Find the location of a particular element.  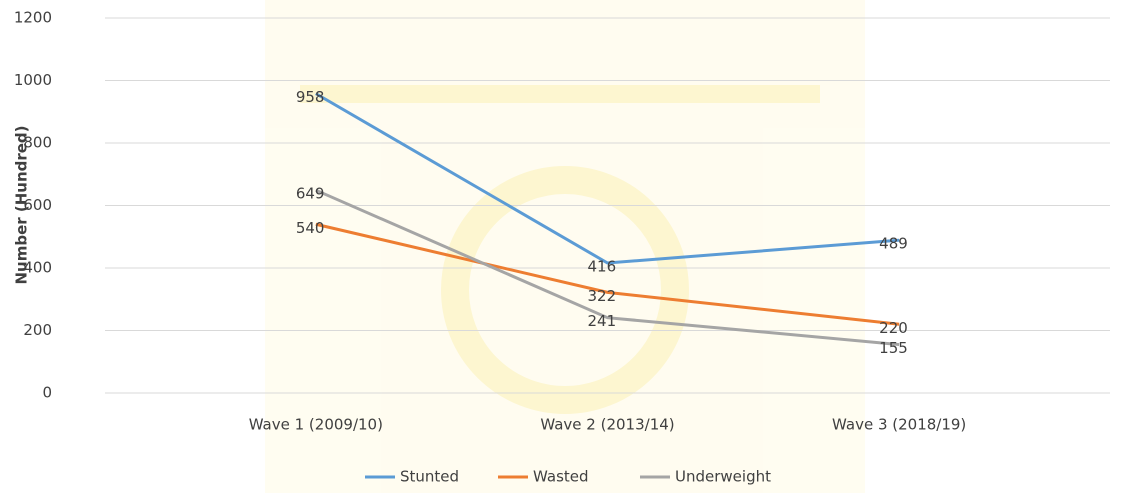

watermark-ring is located at coordinates (565, 290).